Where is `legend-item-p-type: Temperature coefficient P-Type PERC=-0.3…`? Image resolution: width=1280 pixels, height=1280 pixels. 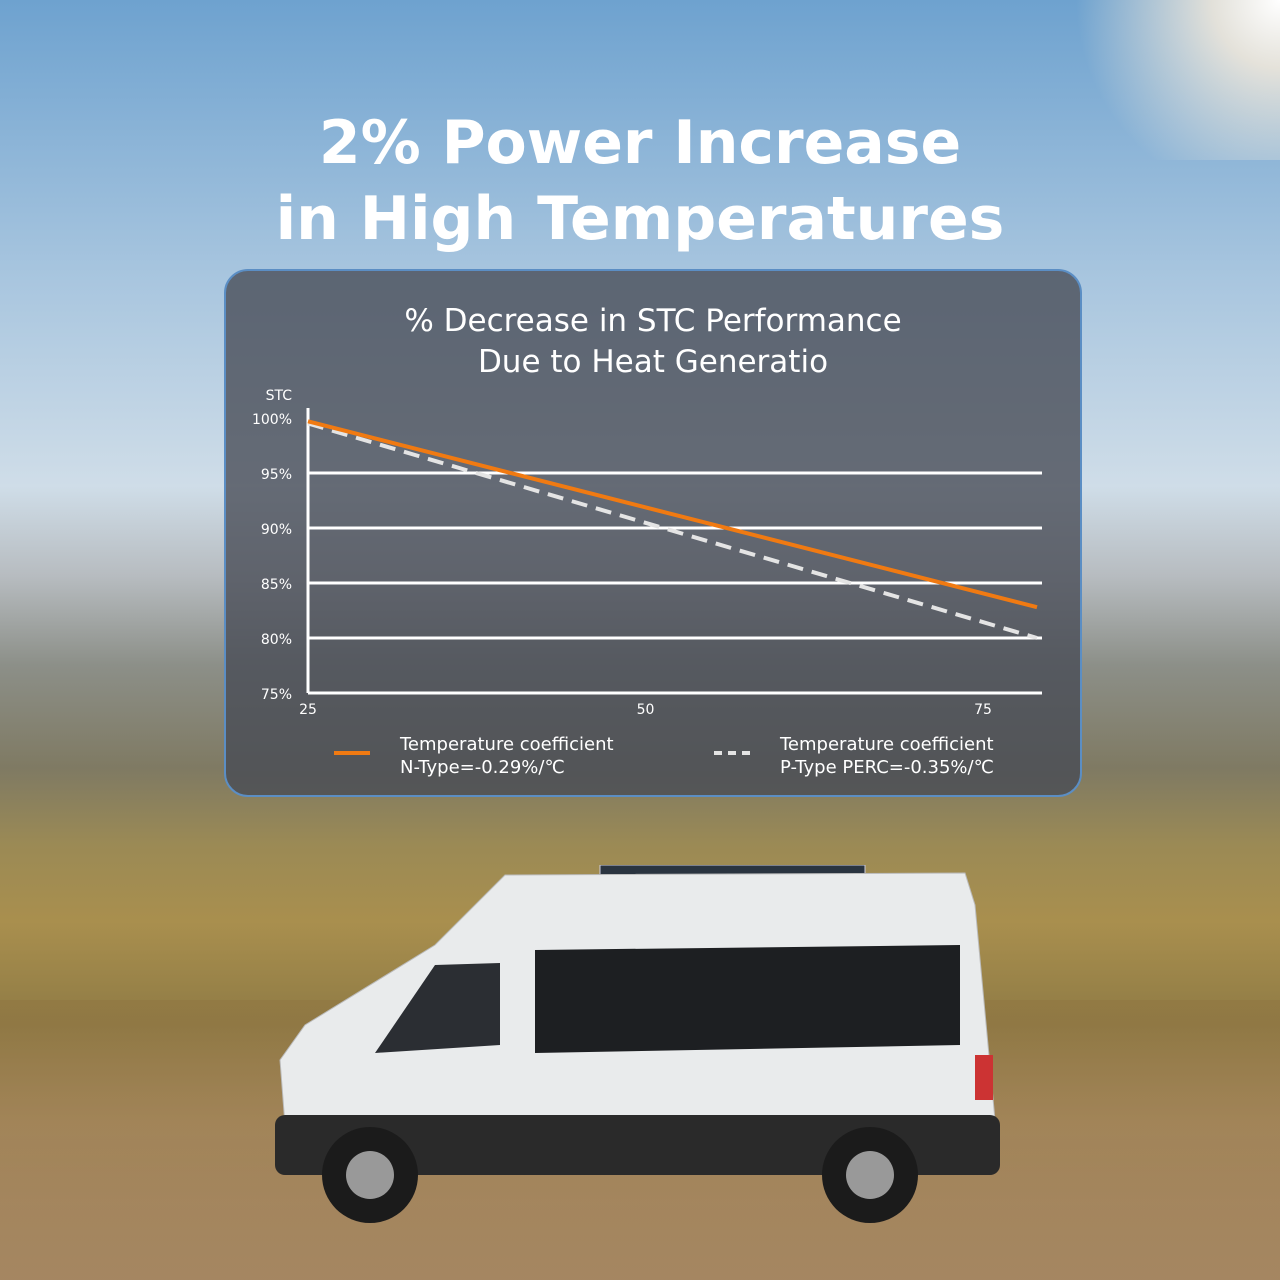 legend-item-p-type: Temperature coefficient P-Type PERC=-0.3… is located at coordinates (854, 756).